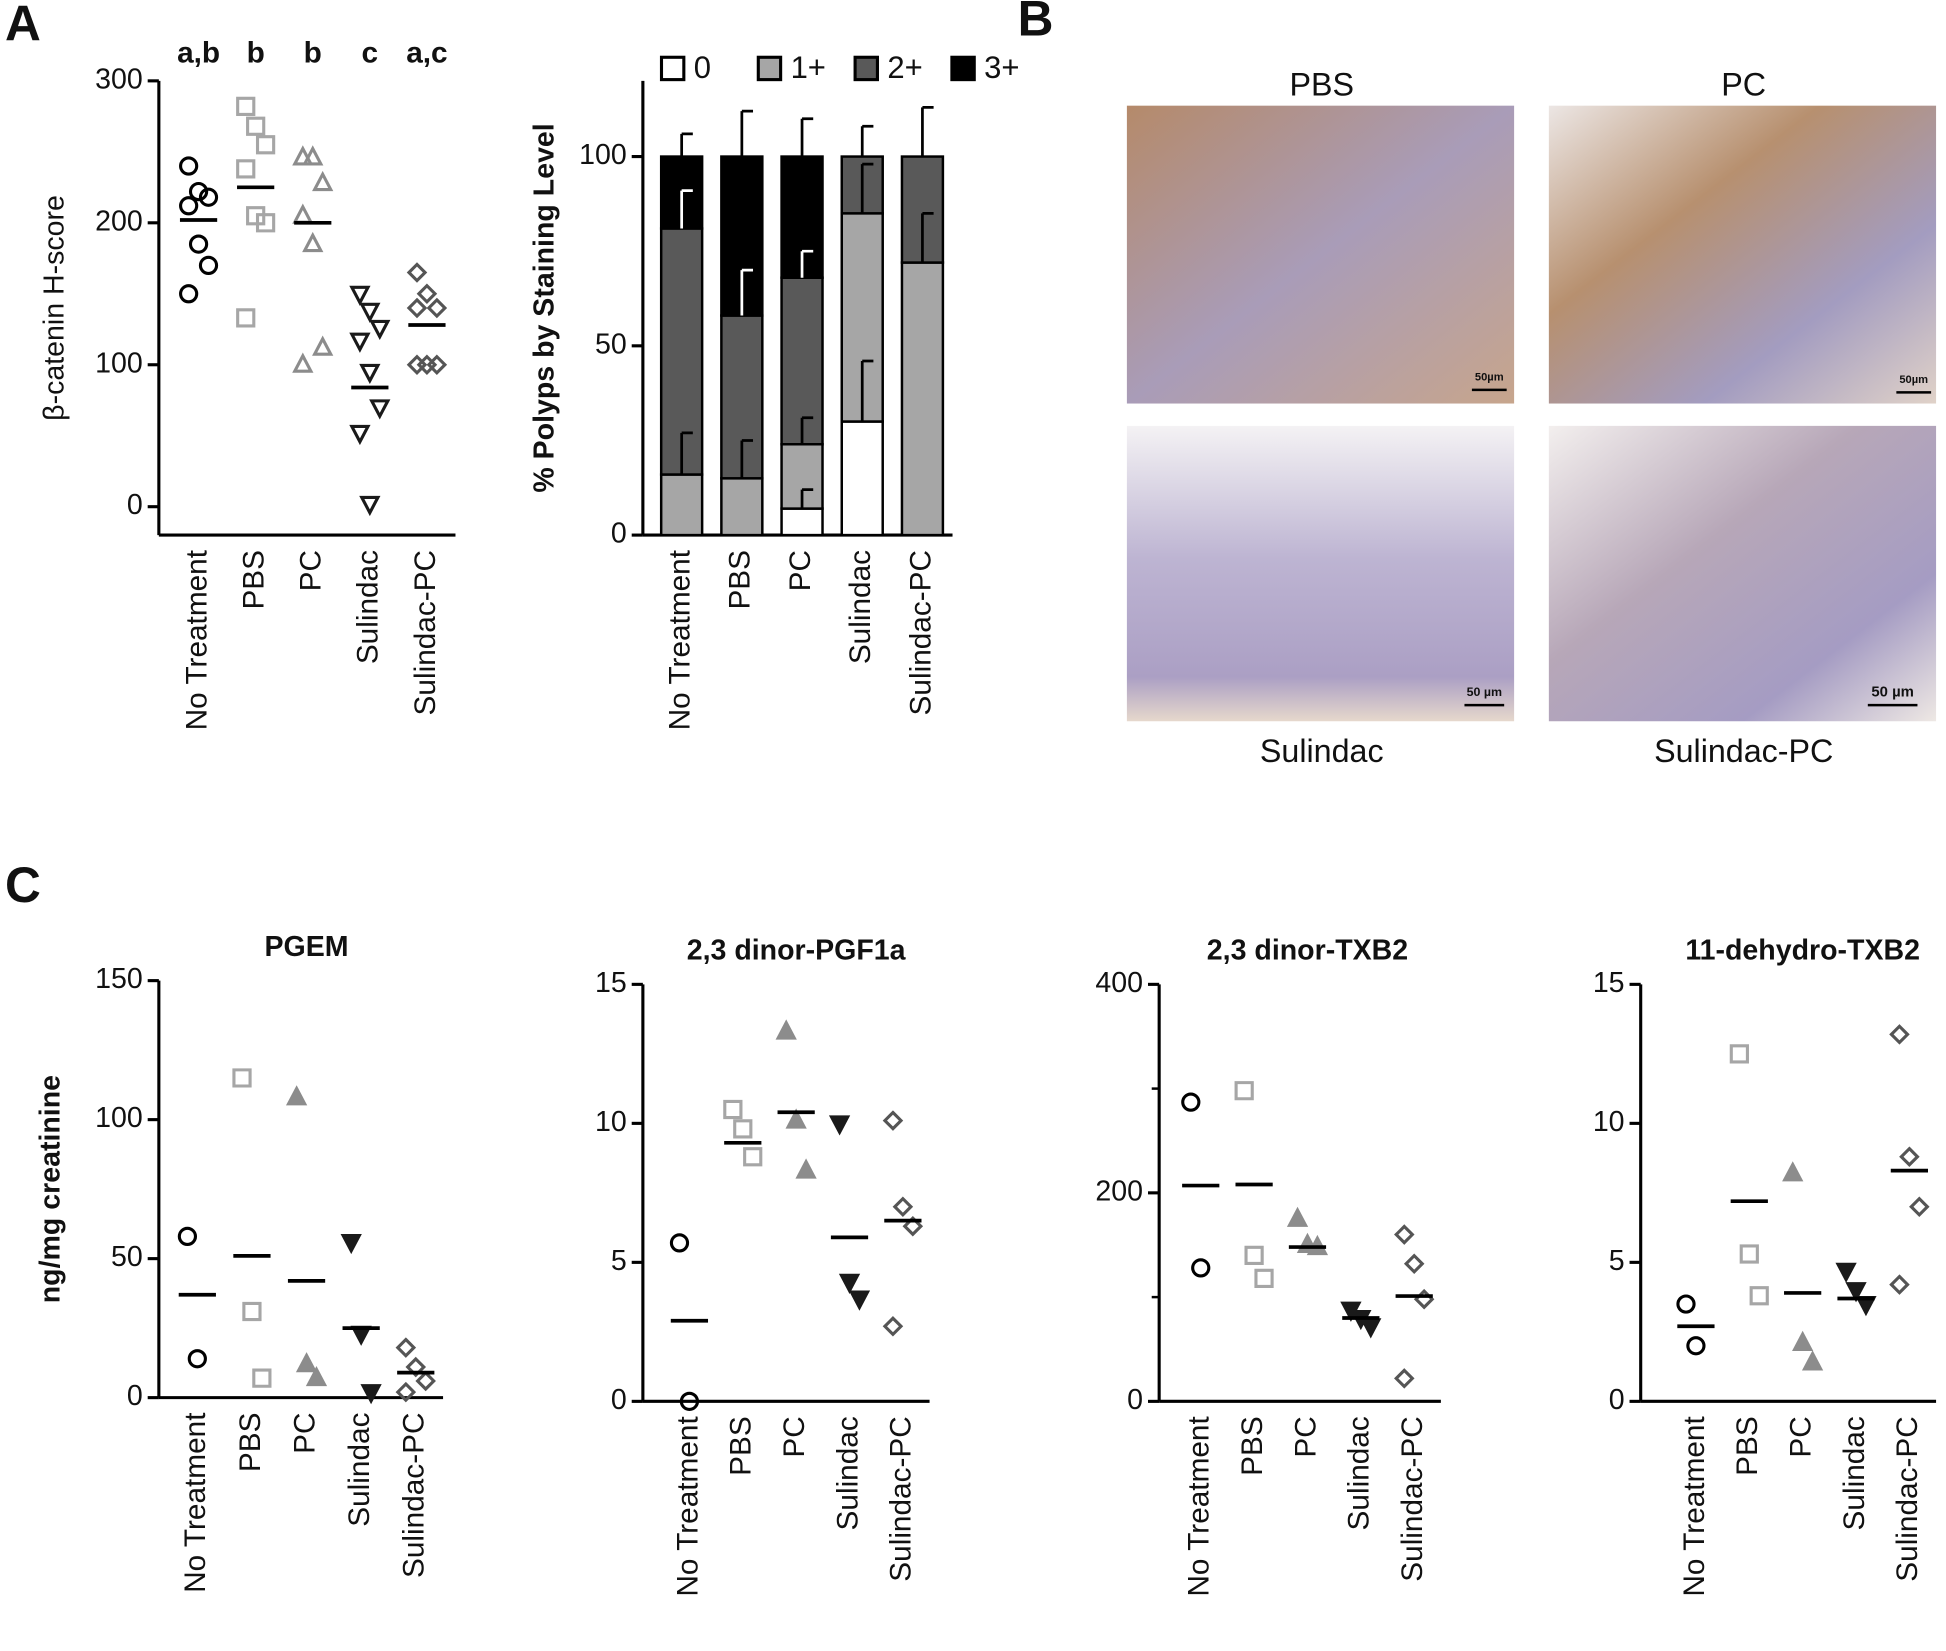 The height and width of the screenshot is (1651, 1946). What do you see at coordinates (797, 951) in the screenshot?
I see `chart-title: 2,3 dinor-PGF1a` at bounding box center [797, 951].